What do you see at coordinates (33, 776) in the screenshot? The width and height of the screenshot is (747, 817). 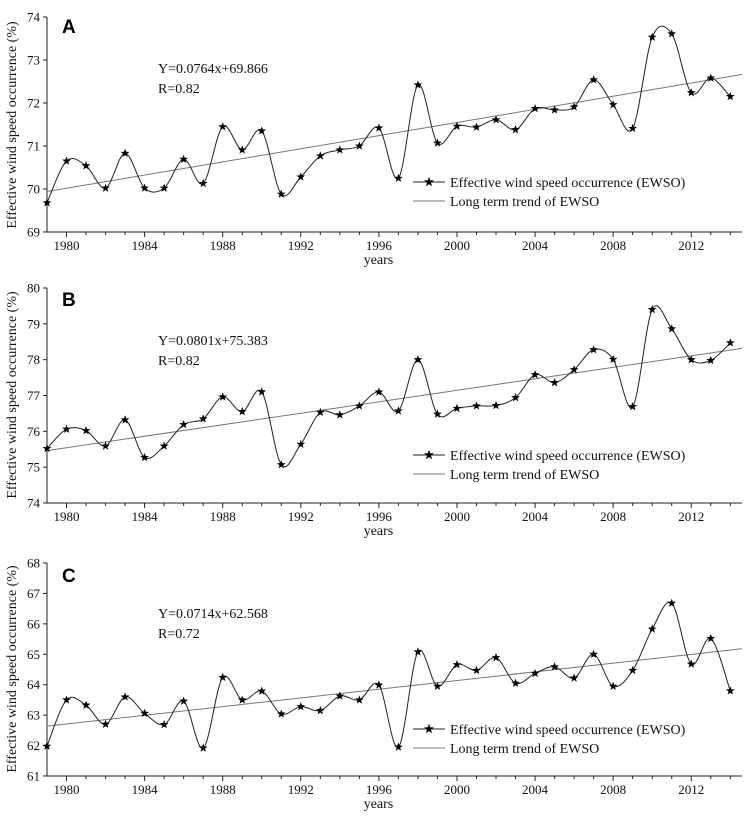 I see `y-tick-label: 61` at bounding box center [33, 776].